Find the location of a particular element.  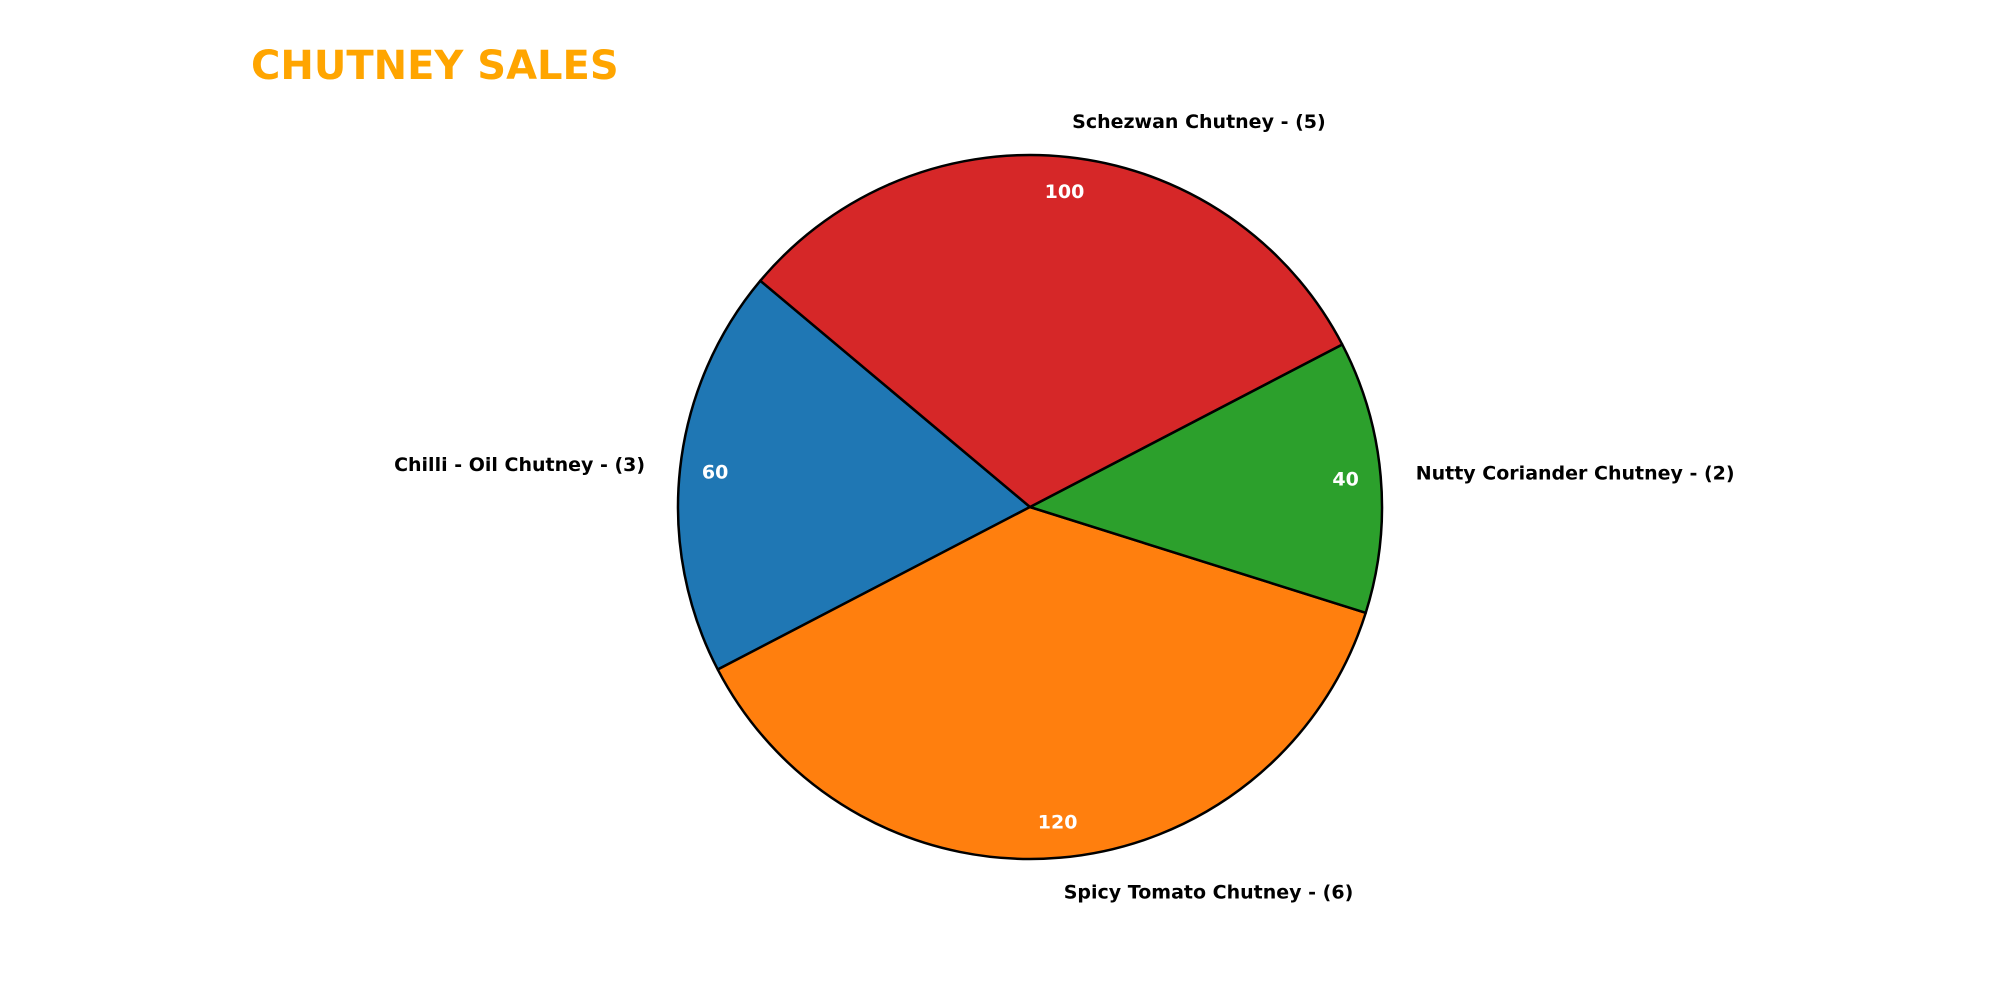

value-label-nutty-coriander-chutney-2: 40 is located at coordinates (1345, 479).